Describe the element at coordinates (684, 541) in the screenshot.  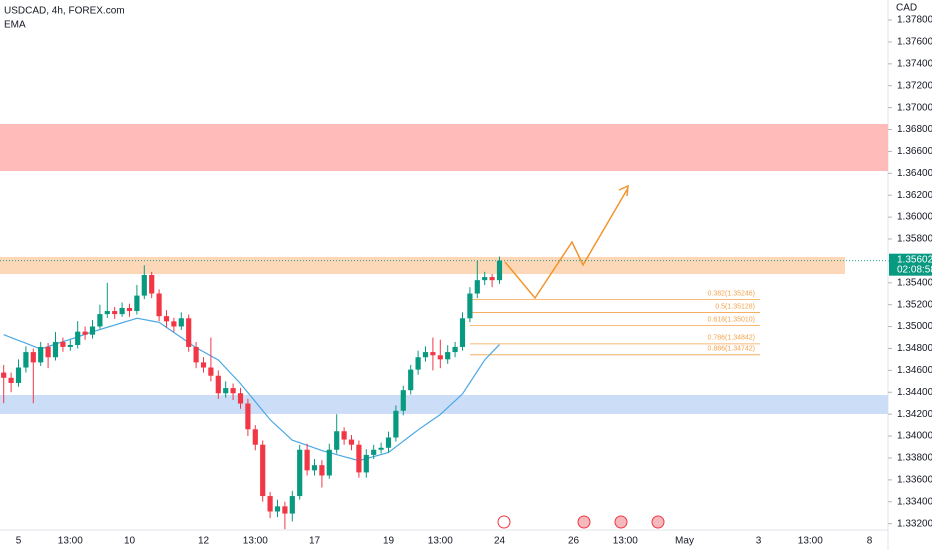
I see `x-tick-label: May` at that location.